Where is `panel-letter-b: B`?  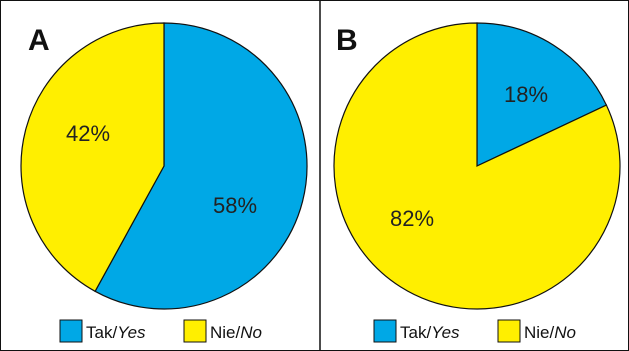 panel-letter-b: B is located at coordinates (347, 40).